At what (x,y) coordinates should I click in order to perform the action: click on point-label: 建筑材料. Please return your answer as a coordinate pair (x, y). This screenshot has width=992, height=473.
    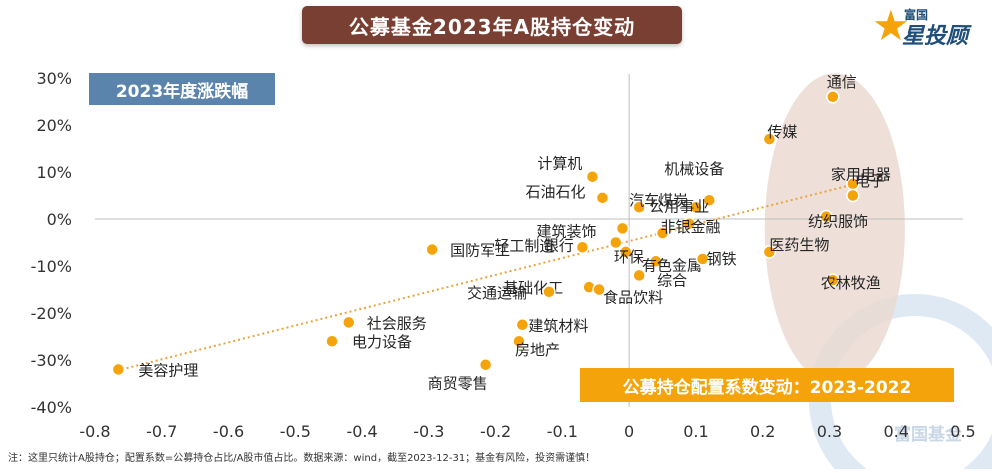
    Looking at the image, I should click on (558, 326).